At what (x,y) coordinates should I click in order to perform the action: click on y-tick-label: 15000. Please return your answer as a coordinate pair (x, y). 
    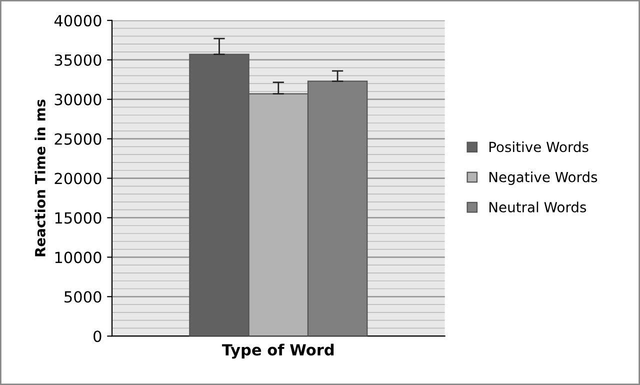
    Looking at the image, I should click on (78, 218).